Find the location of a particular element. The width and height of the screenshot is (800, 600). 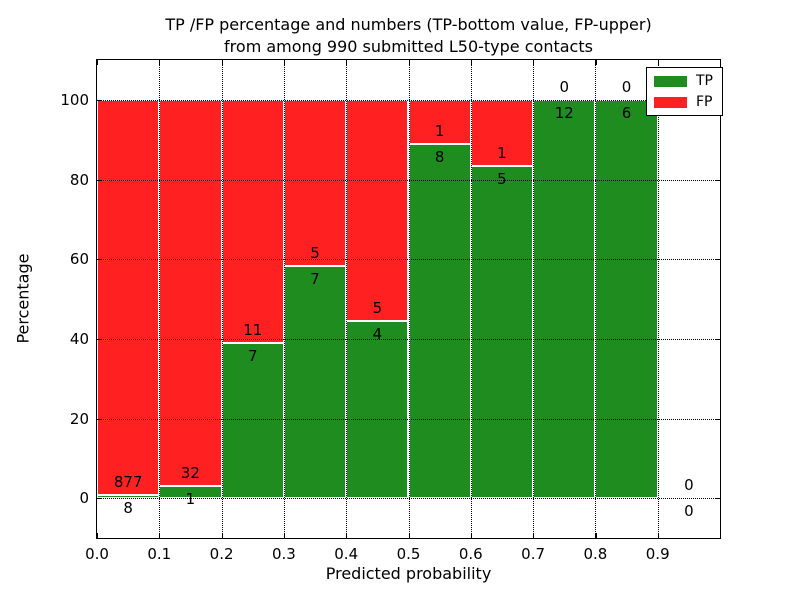

bar-count-tp: 12 is located at coordinates (564, 112).